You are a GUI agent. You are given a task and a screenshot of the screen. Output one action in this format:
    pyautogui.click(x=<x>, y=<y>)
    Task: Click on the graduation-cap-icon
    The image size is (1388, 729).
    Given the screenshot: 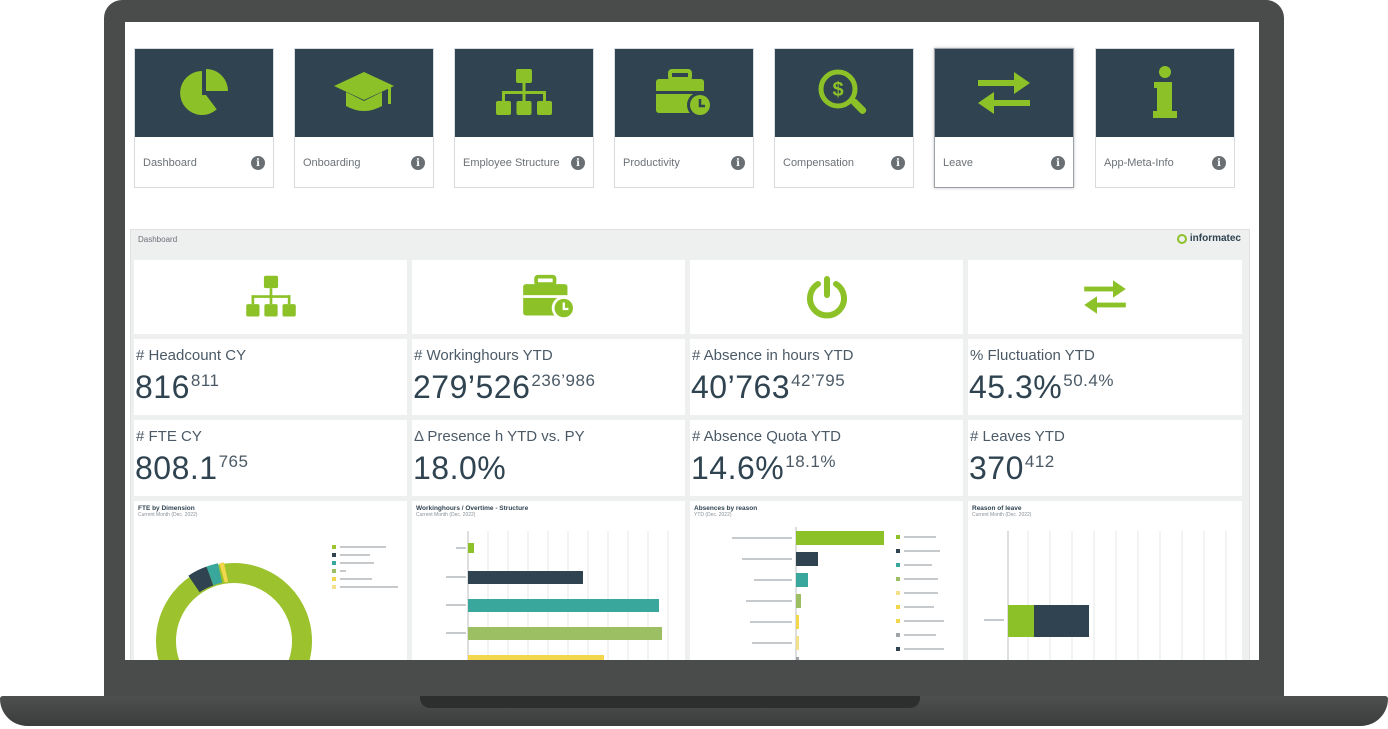 What is the action you would take?
    pyautogui.click(x=364, y=91)
    